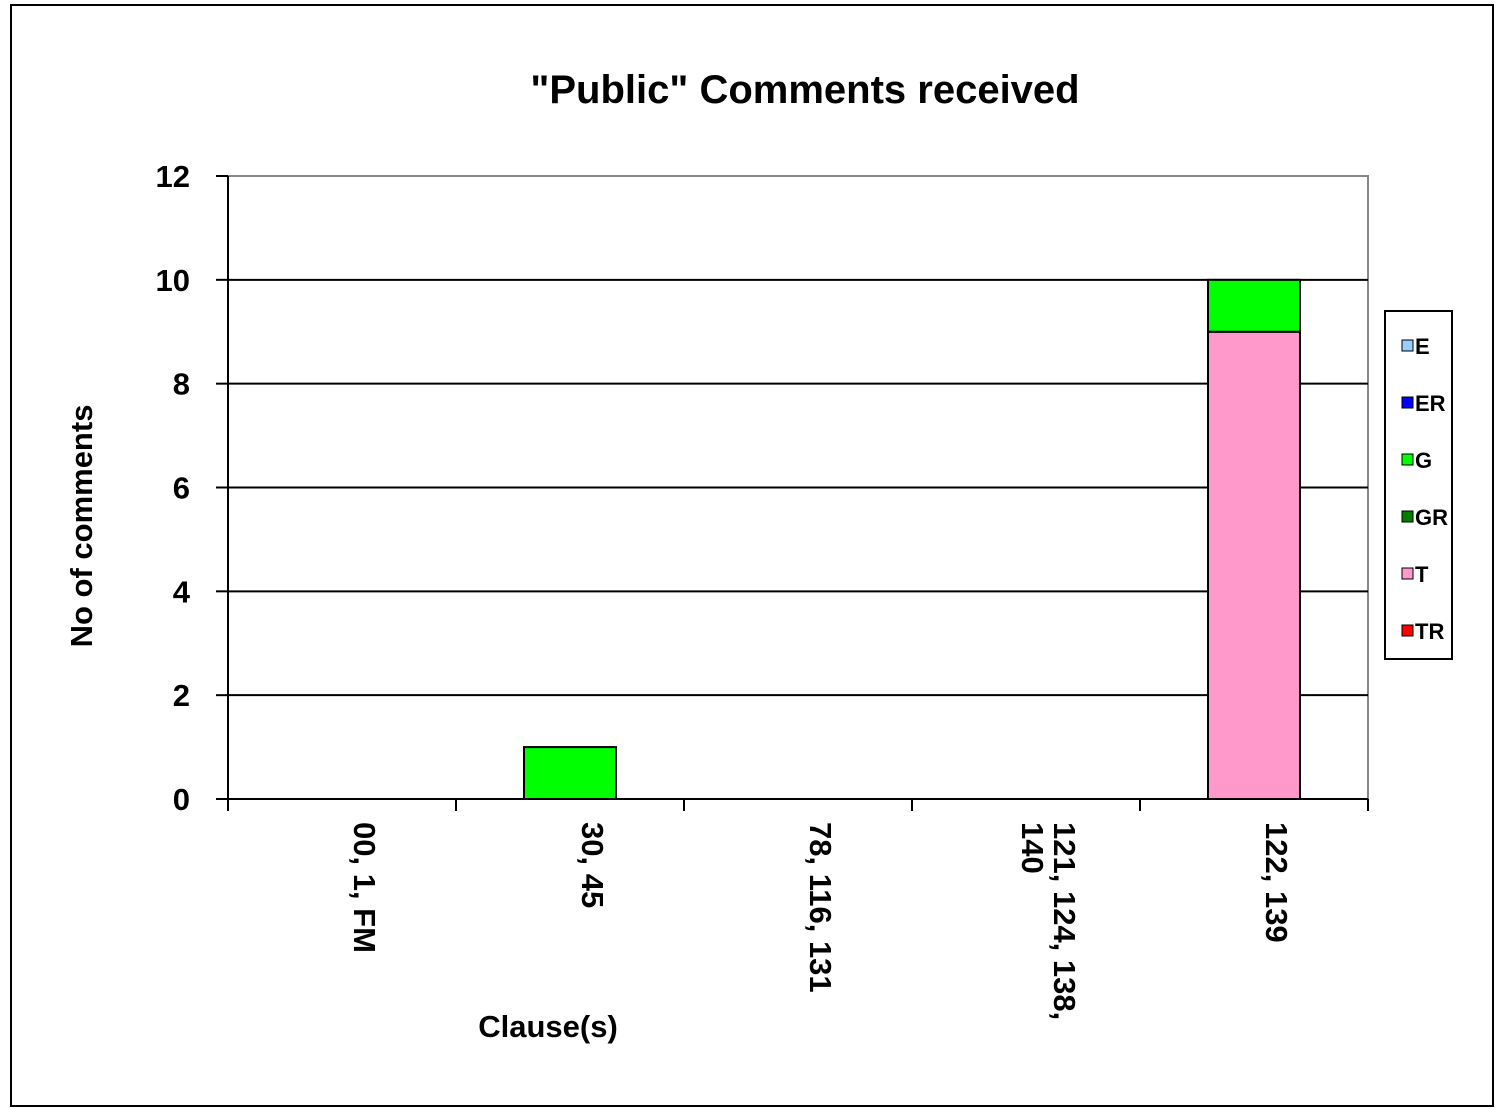 The width and height of the screenshot is (1496, 1109). I want to click on x-tick-label: 140, so click(1032, 848).